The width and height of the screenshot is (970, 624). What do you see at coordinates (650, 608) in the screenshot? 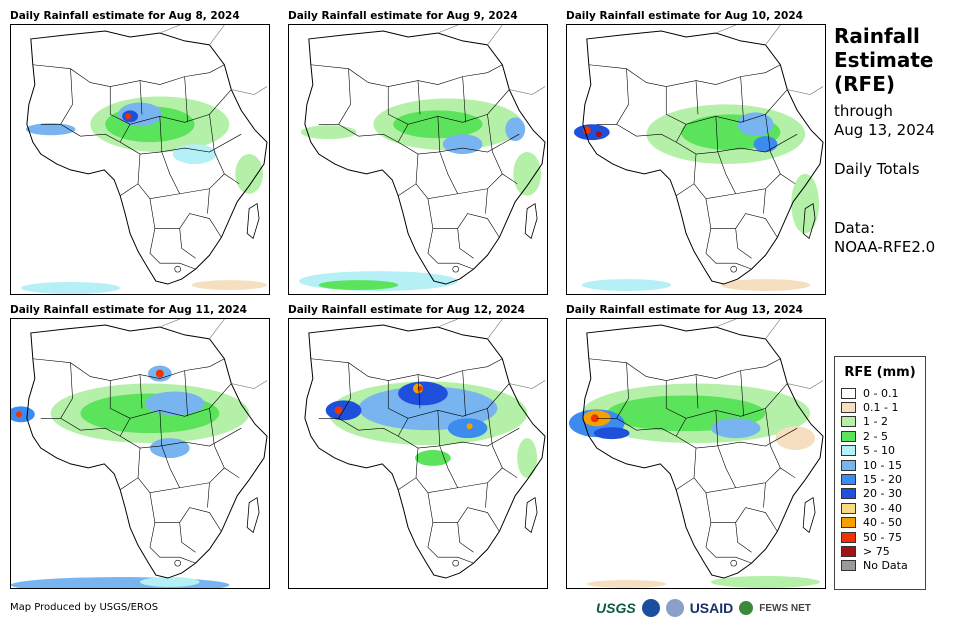
I see `noaa-seal-icon` at bounding box center [650, 608].